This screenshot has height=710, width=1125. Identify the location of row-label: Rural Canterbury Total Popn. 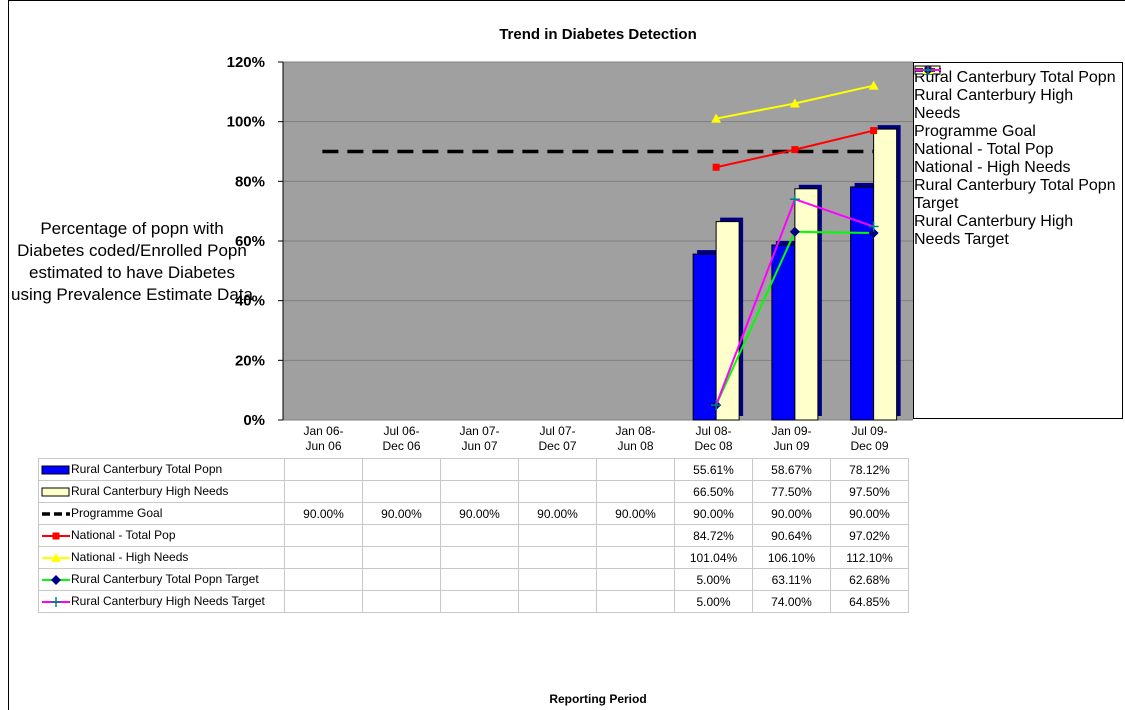
(161, 469).